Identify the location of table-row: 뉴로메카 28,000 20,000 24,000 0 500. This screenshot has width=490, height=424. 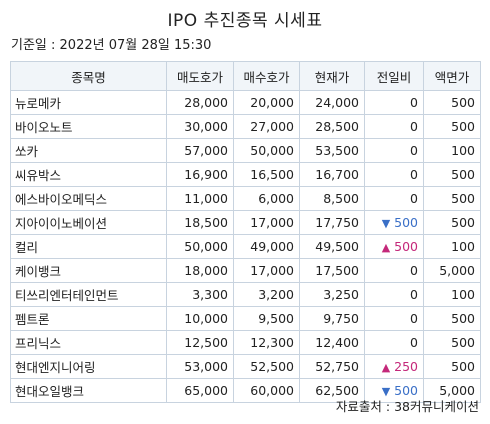
(245, 102).